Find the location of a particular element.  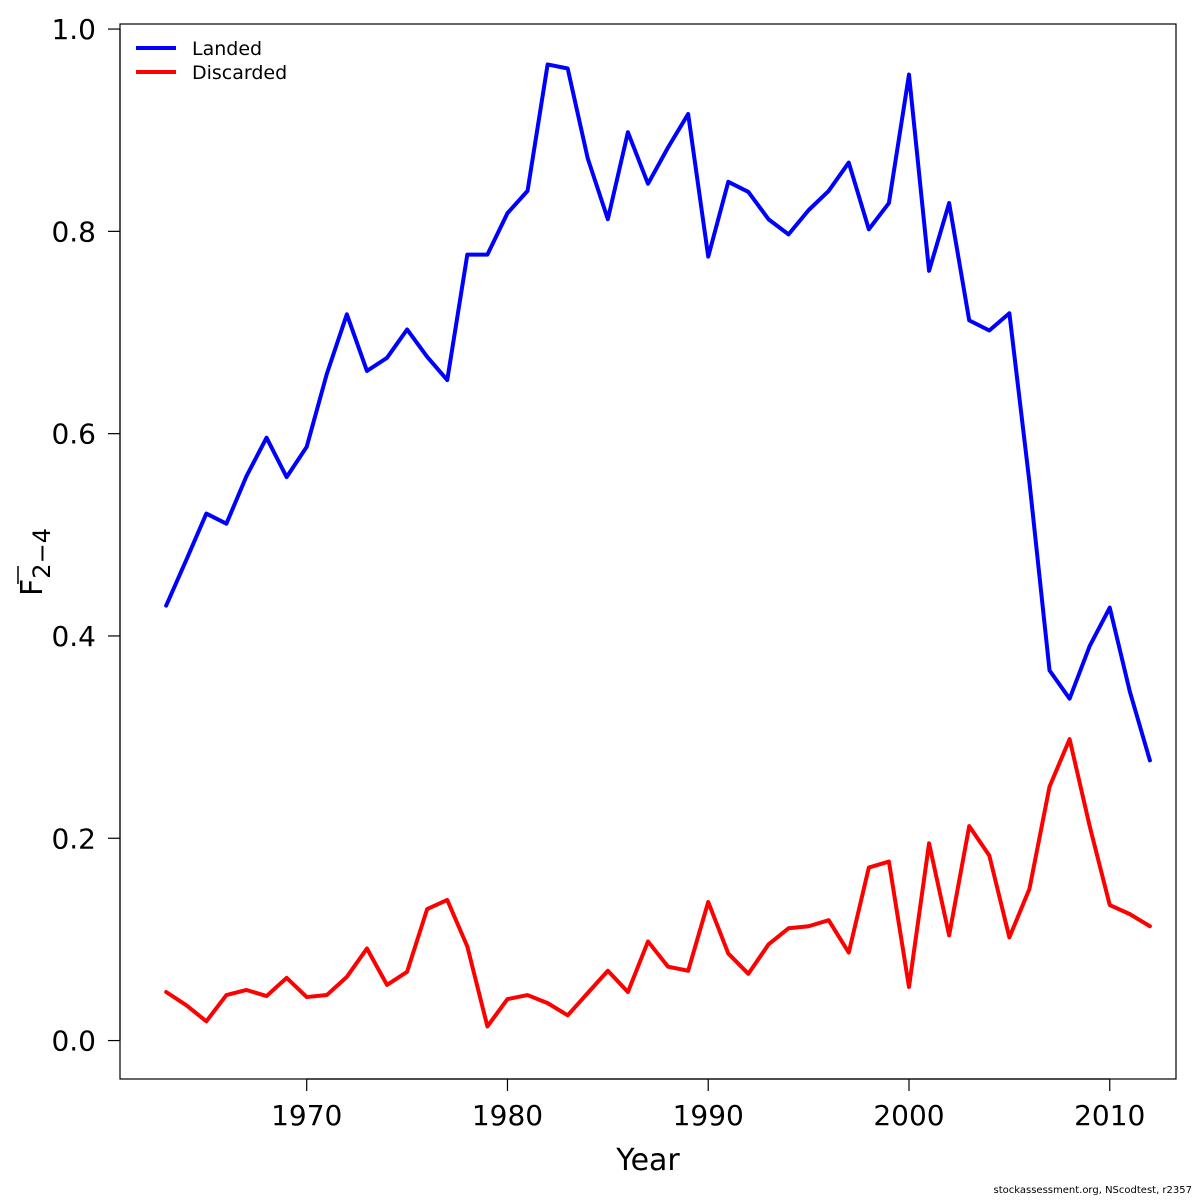

x-tick-label: 1980 is located at coordinates (507, 1115).